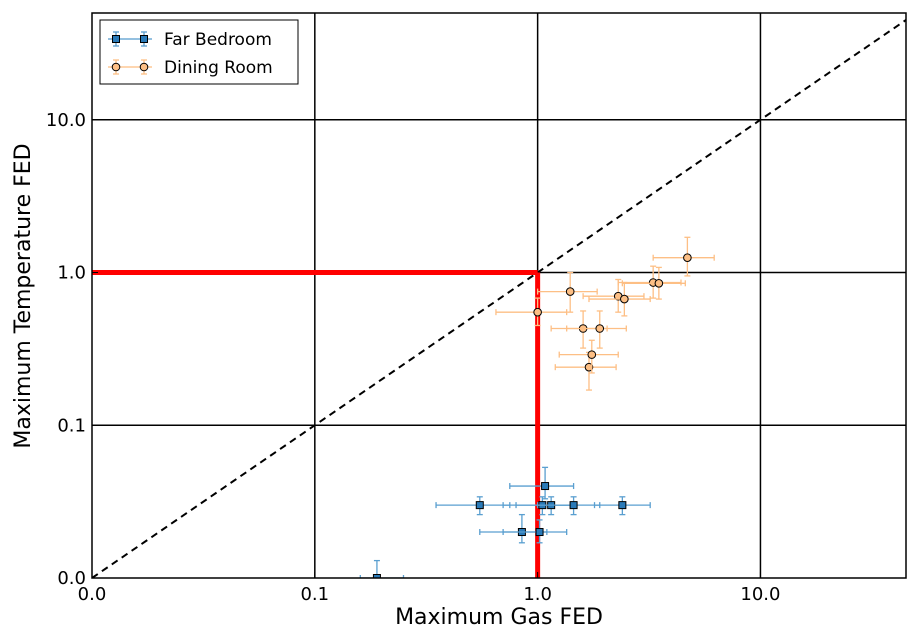  What do you see at coordinates (130, 53) in the screenshot?
I see `legend-markers` at bounding box center [130, 53].